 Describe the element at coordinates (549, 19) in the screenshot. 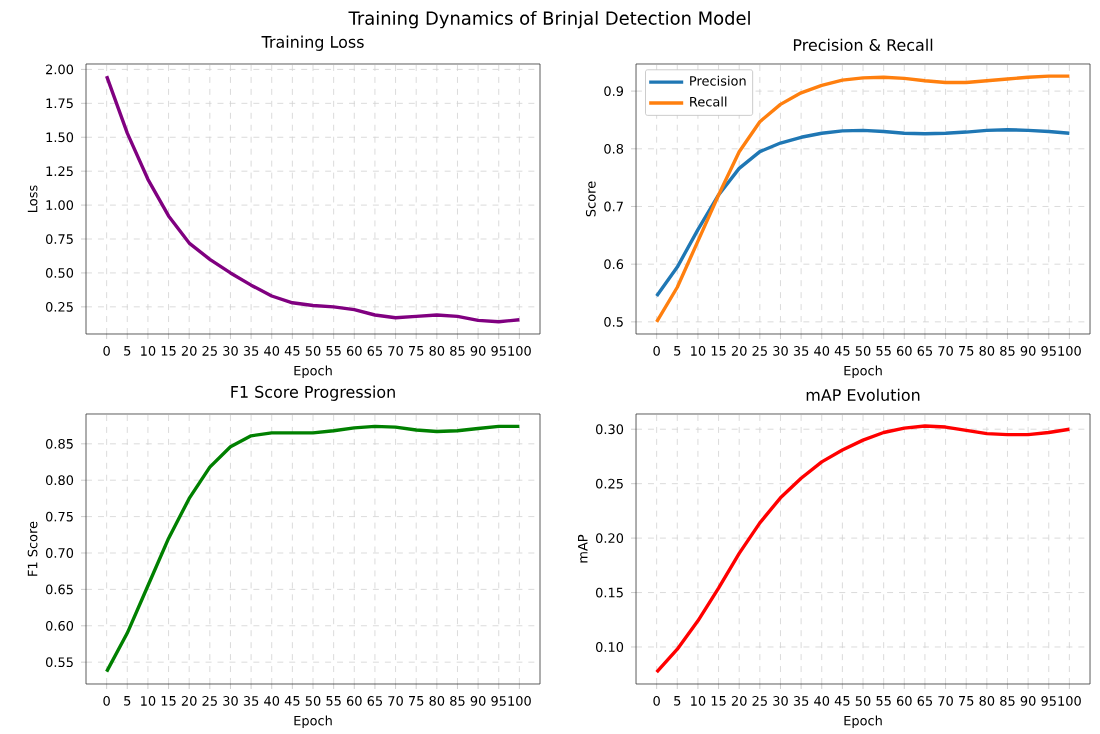

I see `text: Training Dynamics of Brinjal Detection Model` at that location.